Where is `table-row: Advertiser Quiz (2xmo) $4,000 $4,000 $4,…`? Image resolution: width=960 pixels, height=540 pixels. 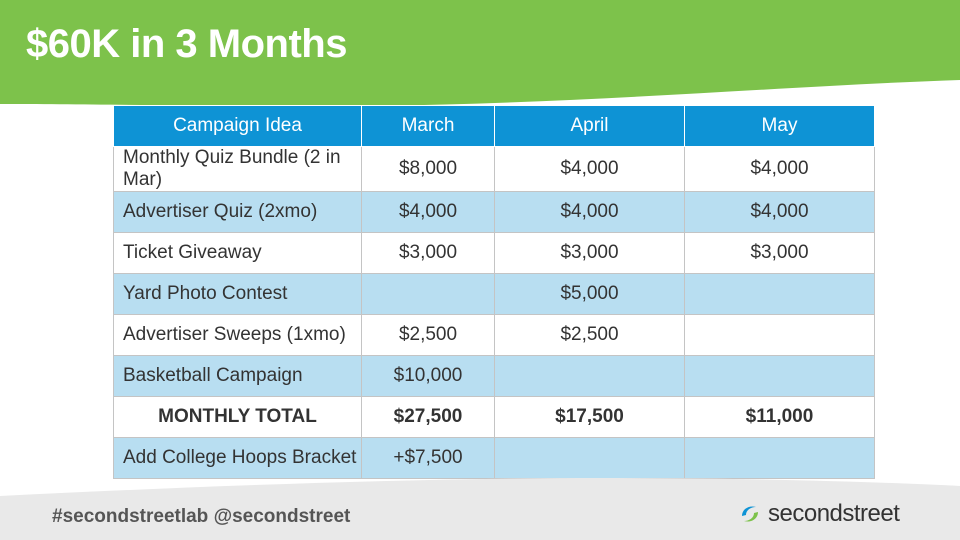
table-row: Advertiser Quiz (2xmo) $4,000 $4,000 $4,… is located at coordinates (494, 212).